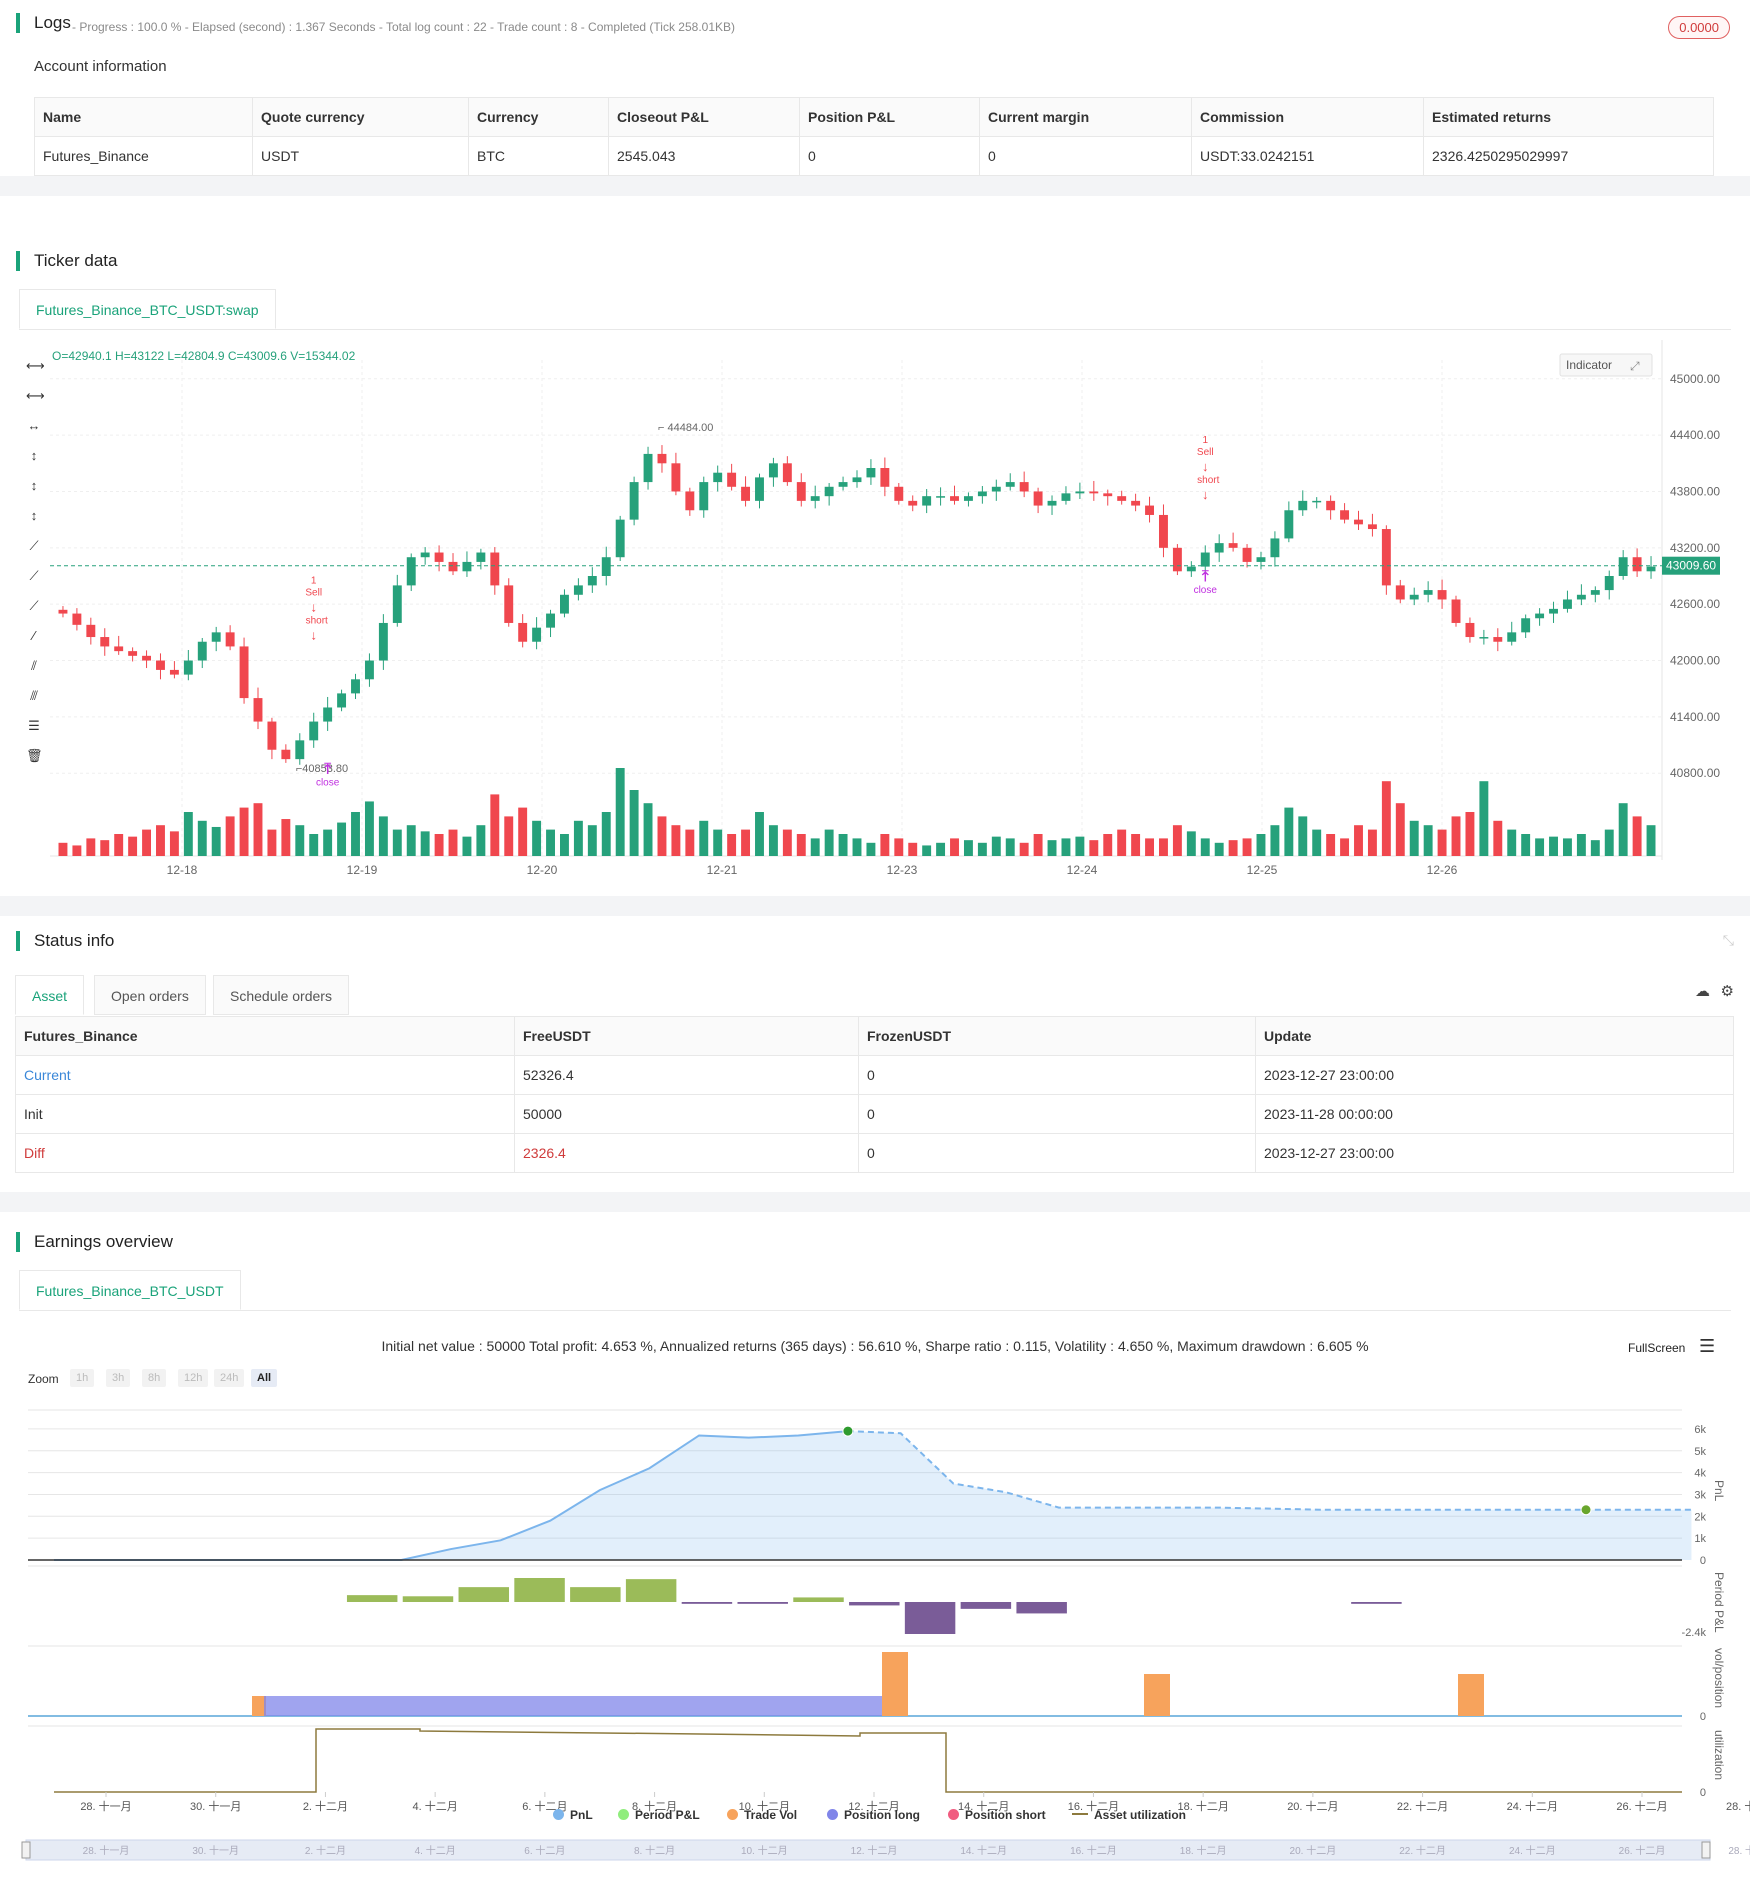 The width and height of the screenshot is (1750, 1891). I want to click on cell: 0, so click(1085, 156).